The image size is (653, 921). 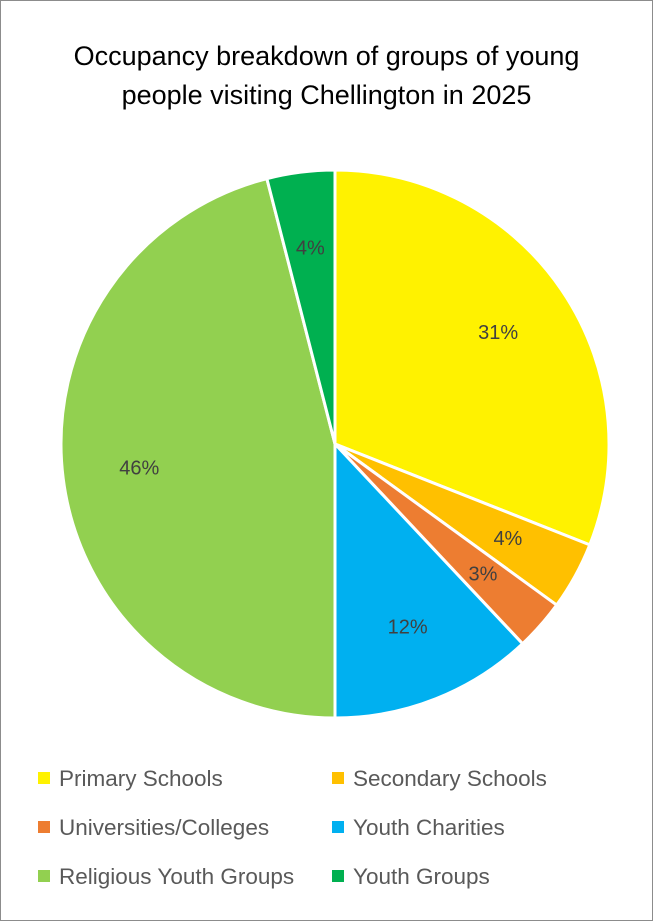 I want to click on legend-item-religious-youth-groups: Religious Youth Groups, so click(x=166, y=877).